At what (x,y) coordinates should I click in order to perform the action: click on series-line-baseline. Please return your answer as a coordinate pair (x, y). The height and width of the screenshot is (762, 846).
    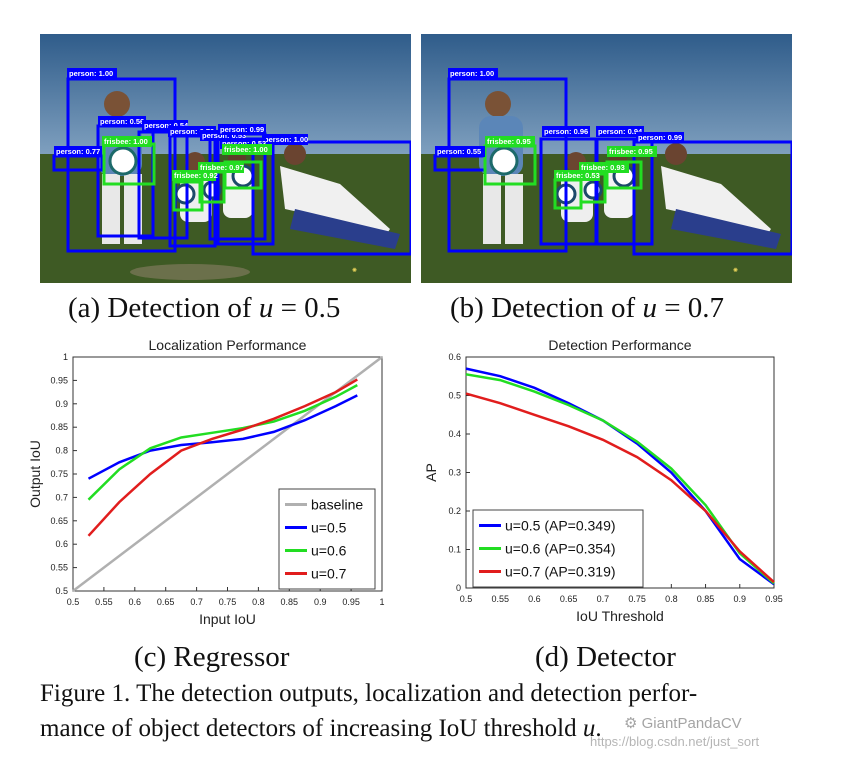
    Looking at the image, I should click on (227, 474).